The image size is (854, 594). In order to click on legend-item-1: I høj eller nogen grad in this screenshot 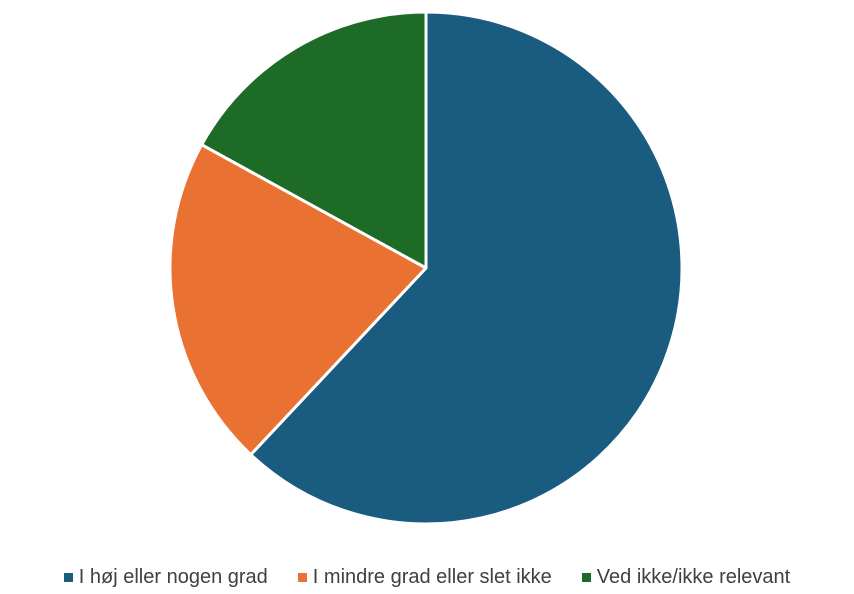, I will do `click(165, 577)`.